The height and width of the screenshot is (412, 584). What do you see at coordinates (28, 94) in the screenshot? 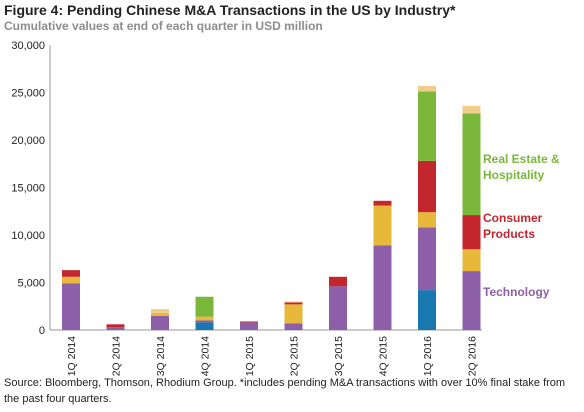
I see `y-tick-label: 25,000` at bounding box center [28, 94].